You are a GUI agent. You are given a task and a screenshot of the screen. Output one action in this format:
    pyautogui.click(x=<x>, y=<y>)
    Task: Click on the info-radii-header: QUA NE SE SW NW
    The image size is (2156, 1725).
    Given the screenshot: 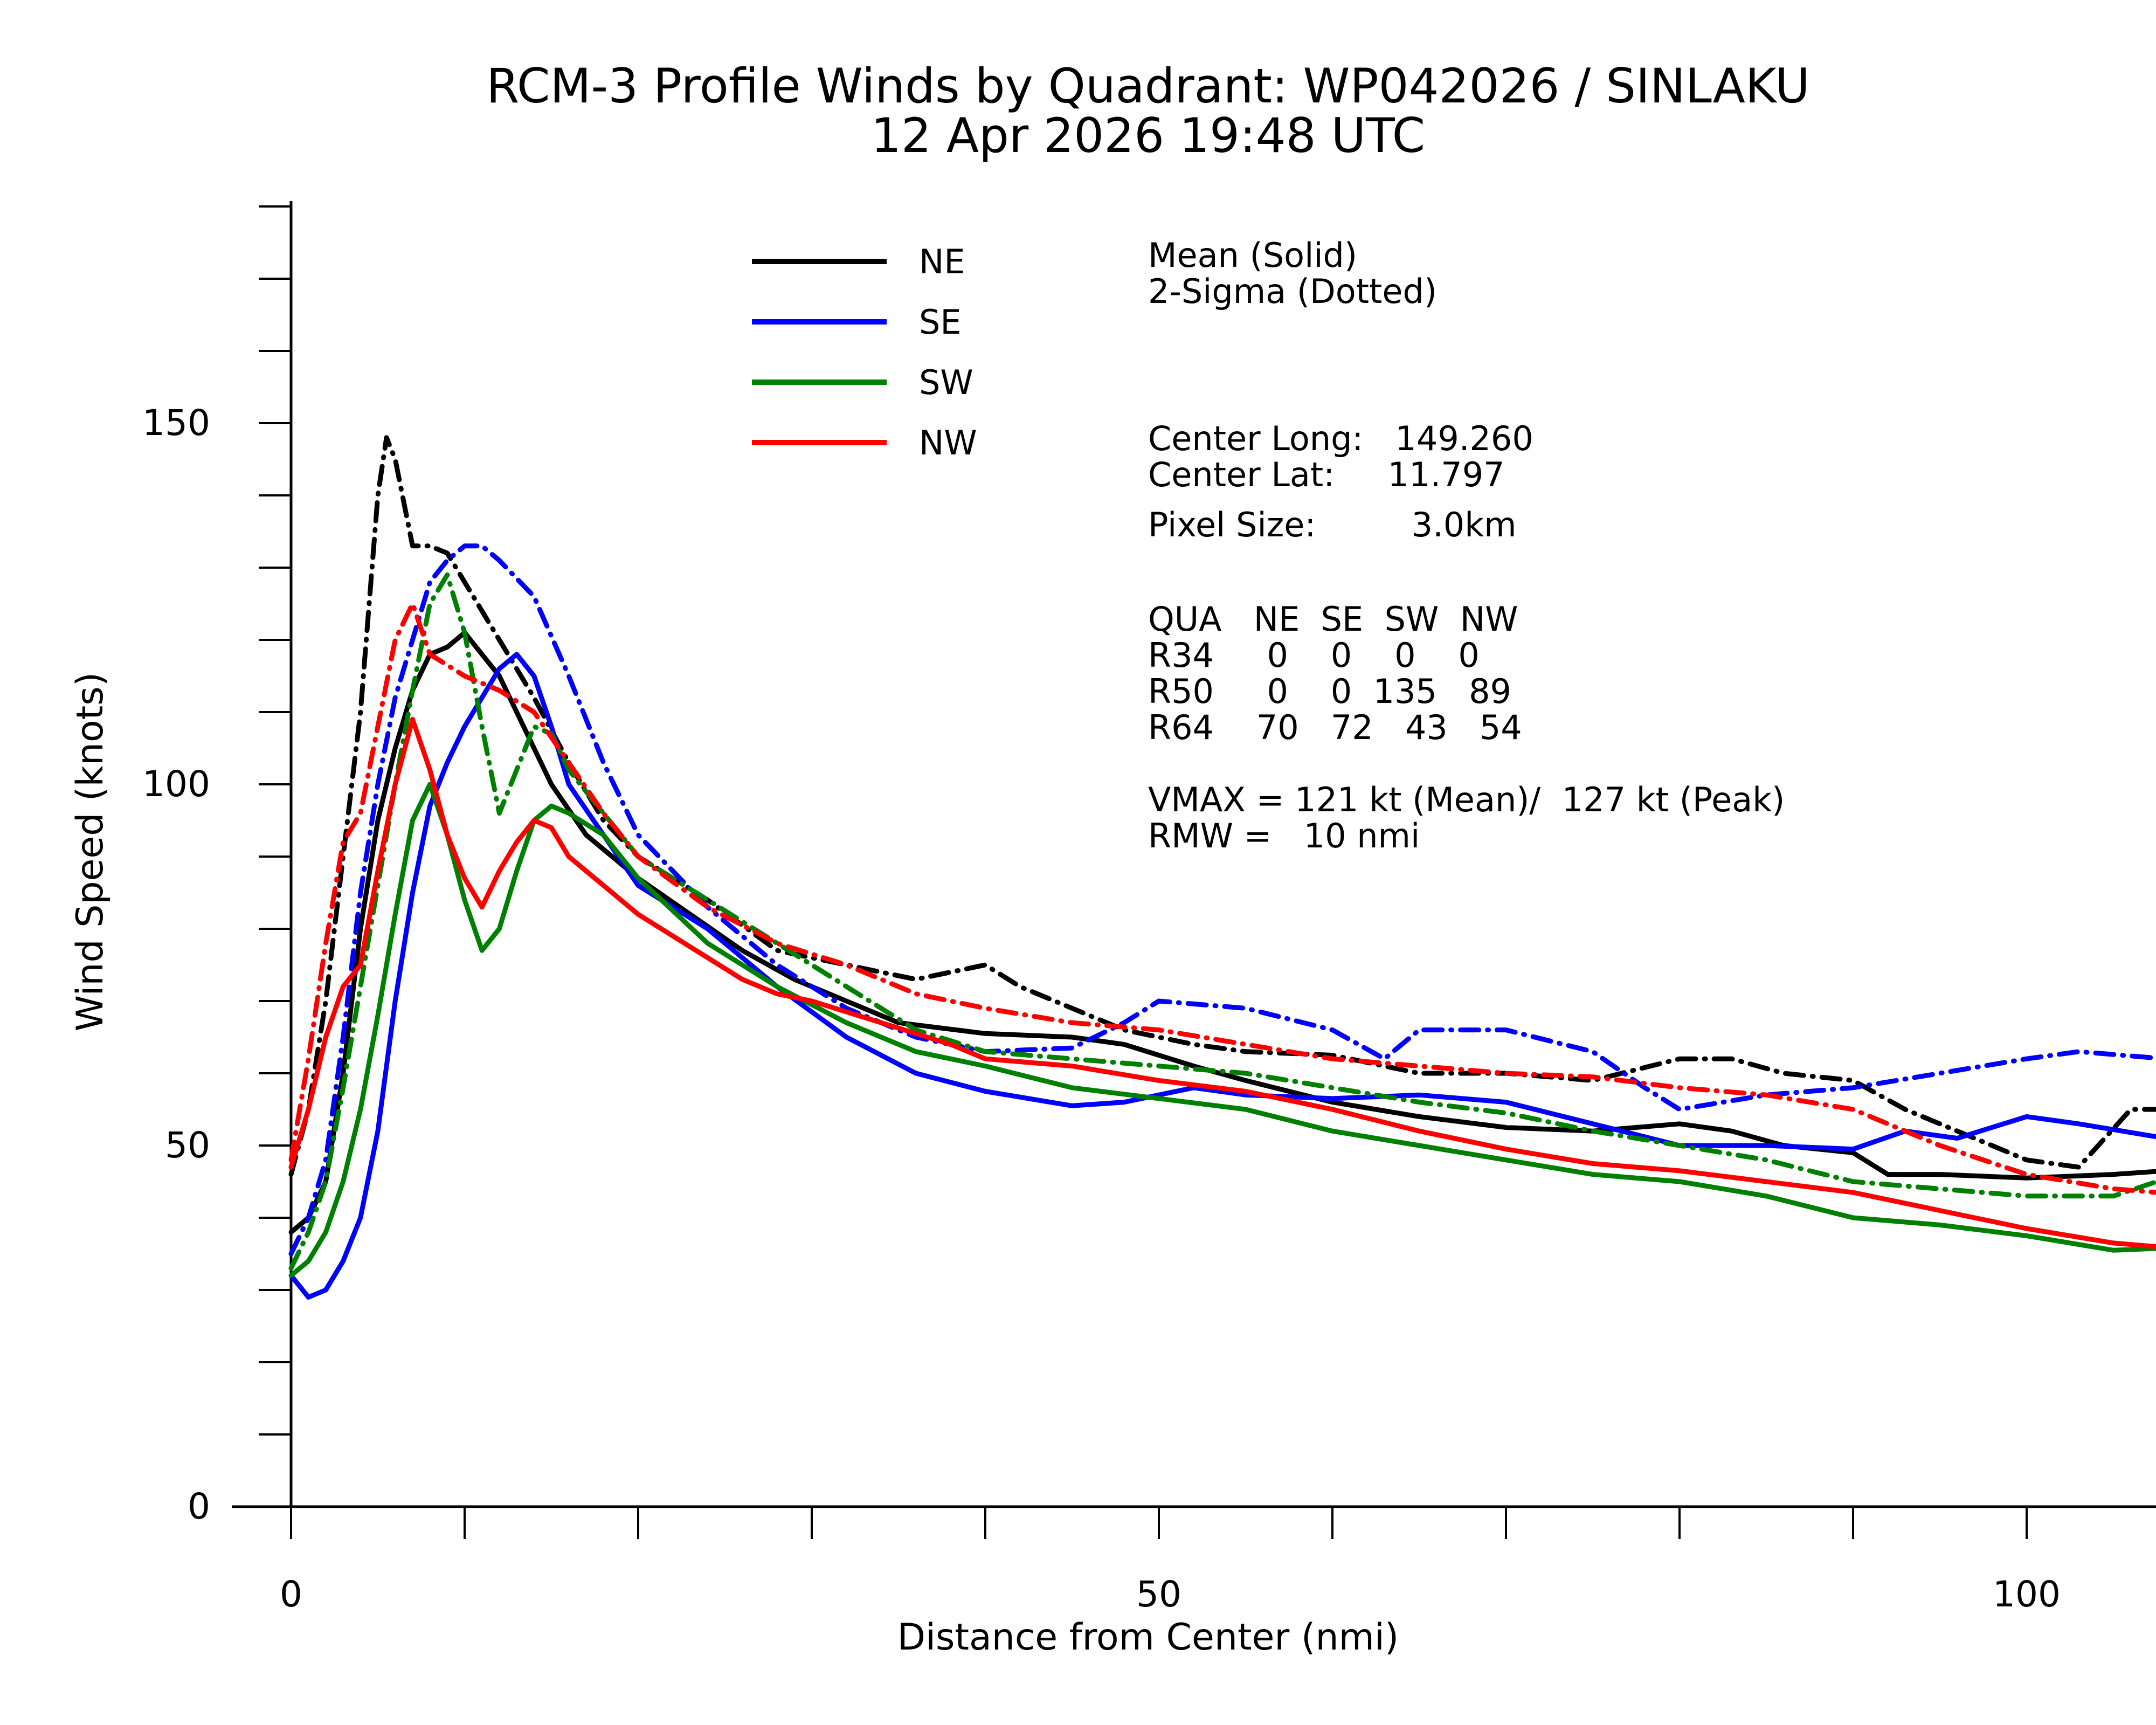 What is the action you would take?
    pyautogui.click(x=1333, y=619)
    